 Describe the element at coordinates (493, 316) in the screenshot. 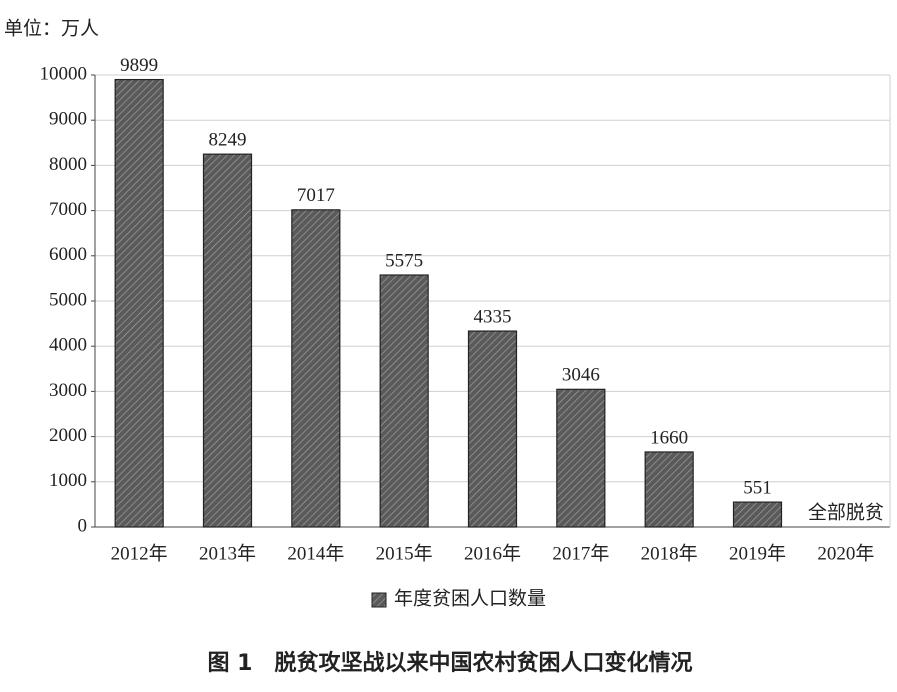

I see `value-label: 4335` at that location.